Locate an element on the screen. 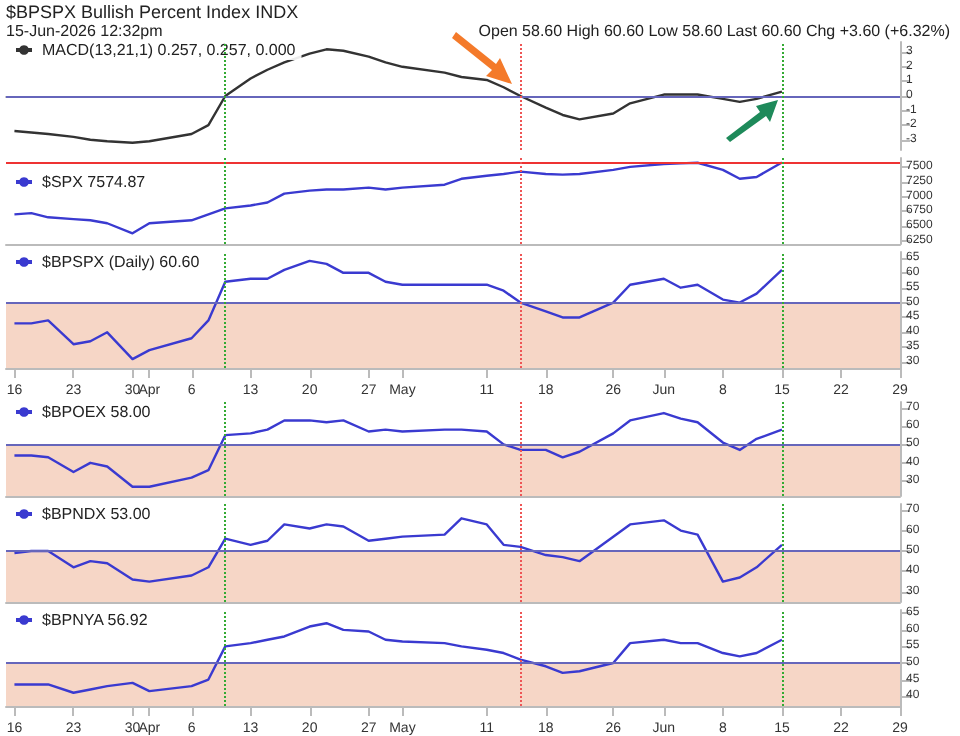 The width and height of the screenshot is (960, 736). chart-title: $BPSPX Bullish Percent Index INDX is located at coordinates (153, 12).